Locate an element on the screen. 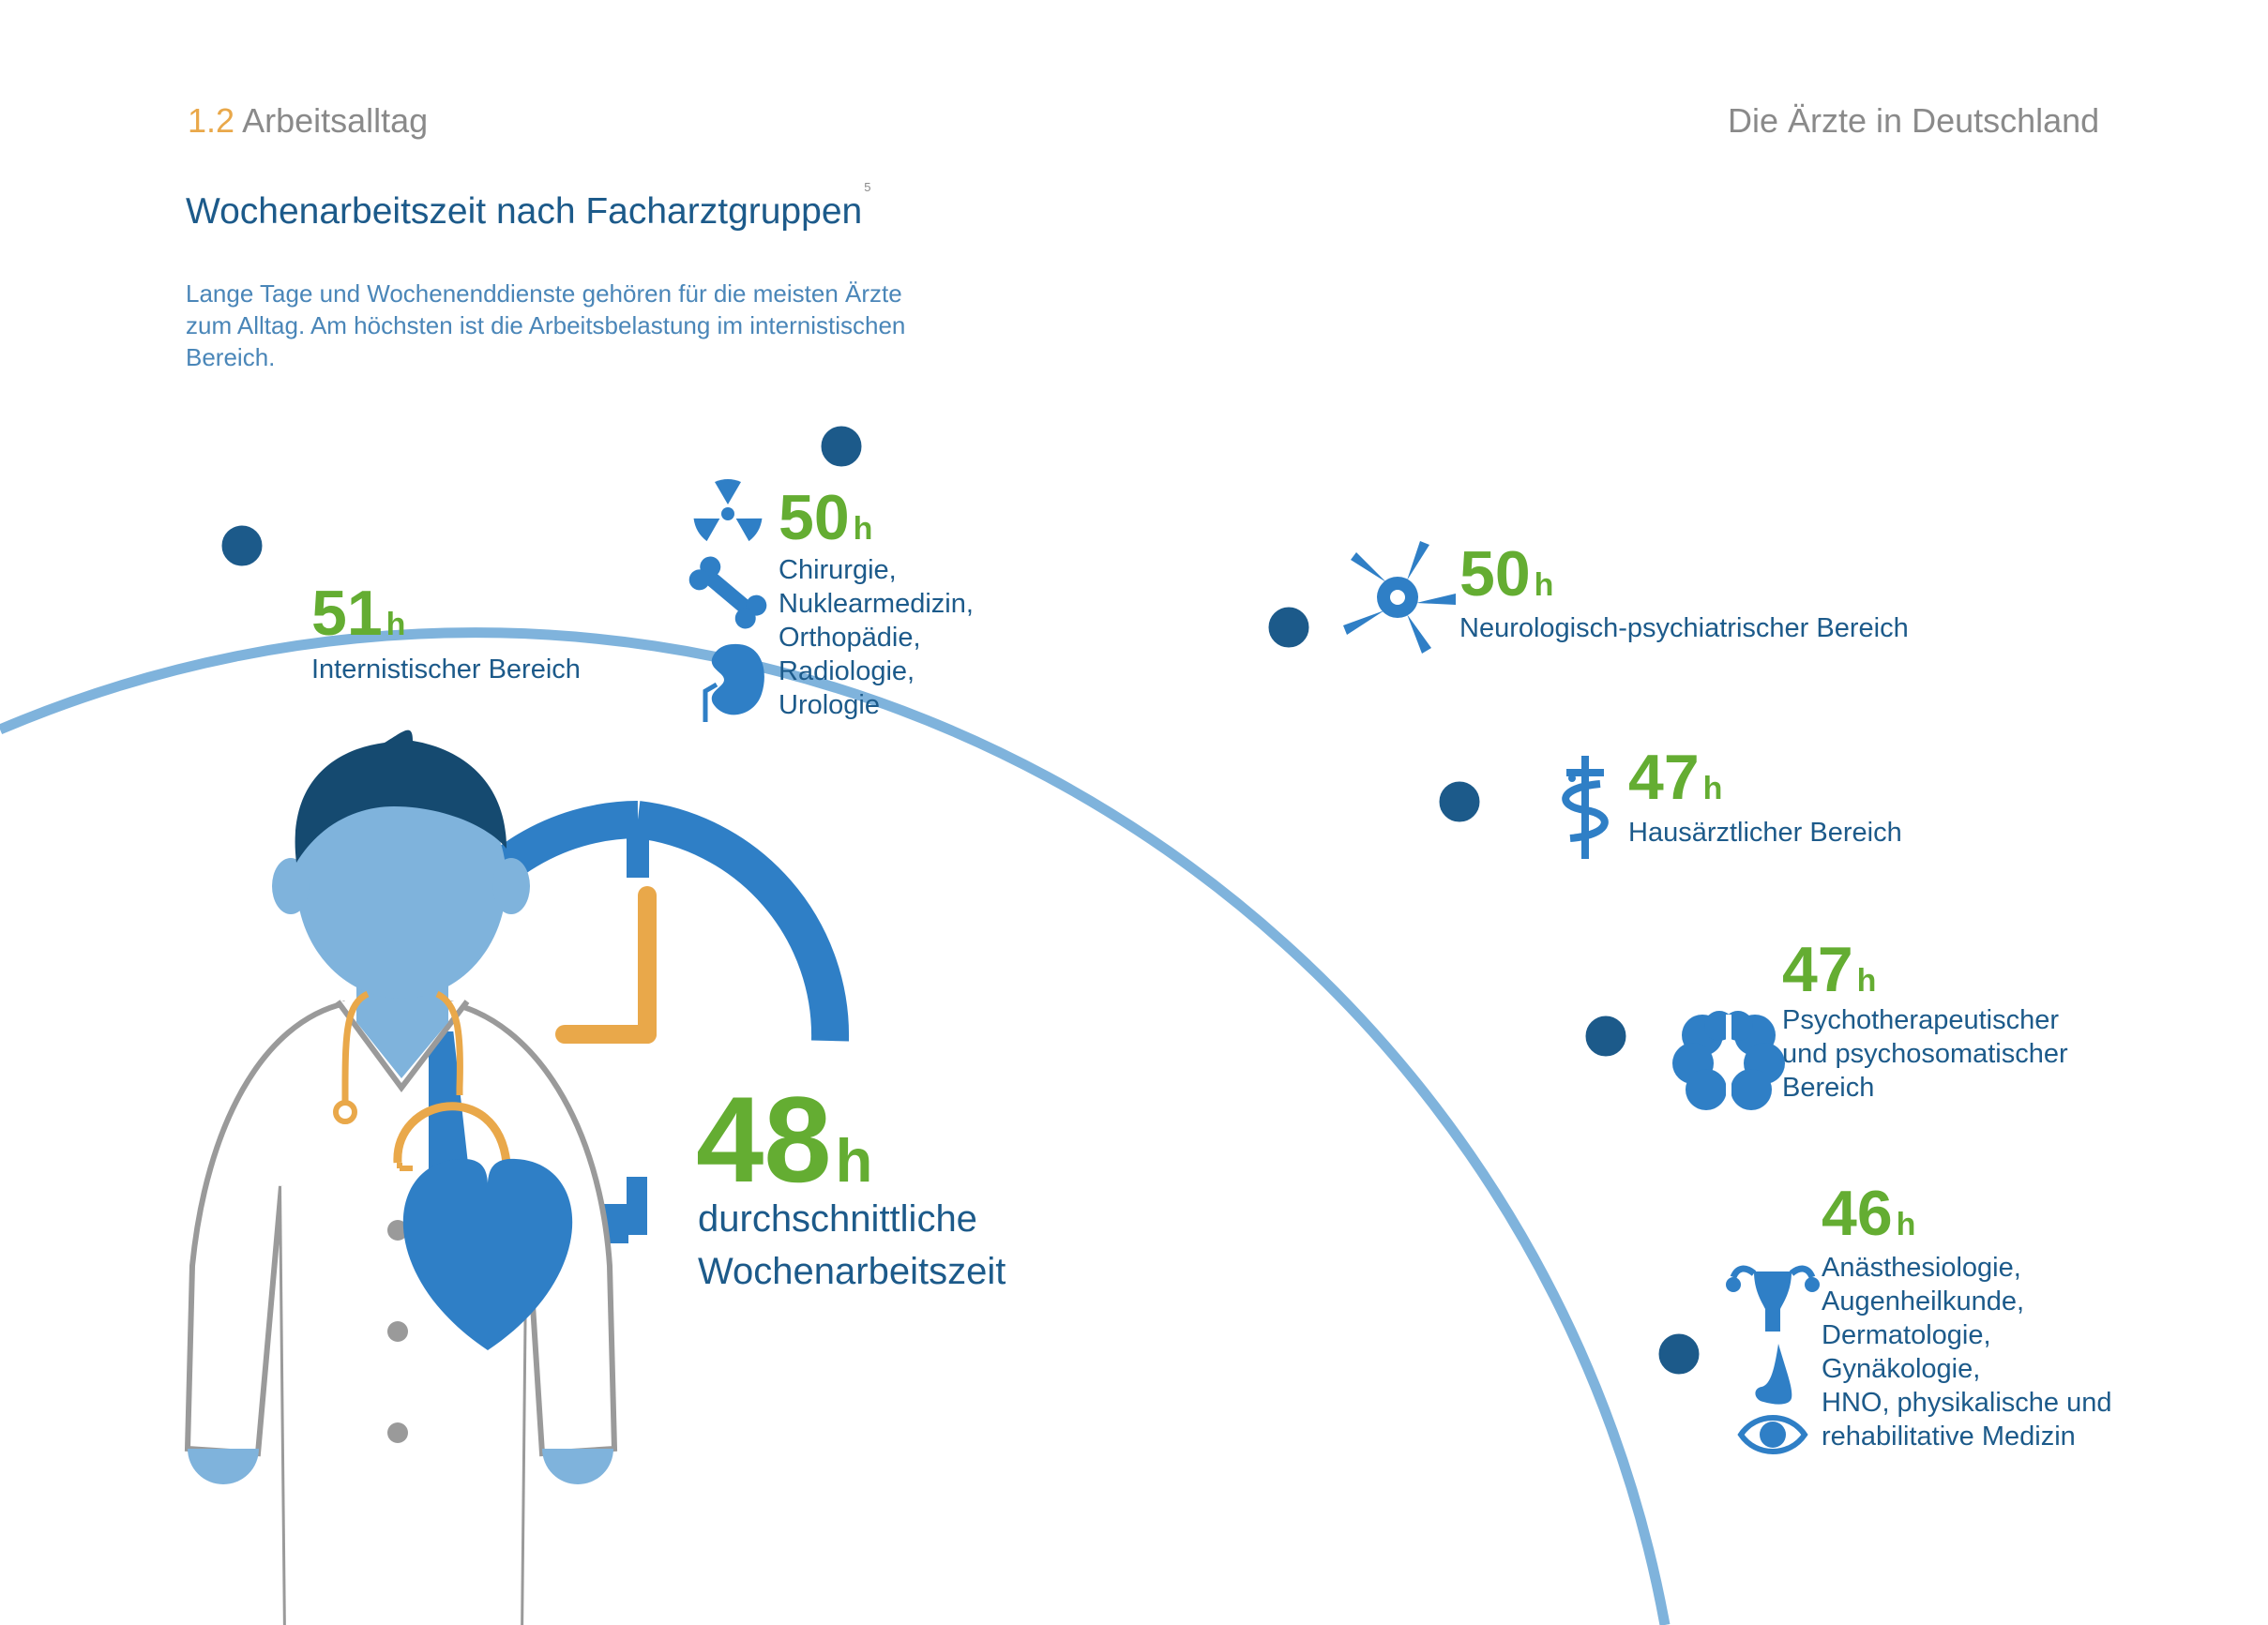  category-6-line-1: Anästhesiologie, is located at coordinates (1921, 1268).